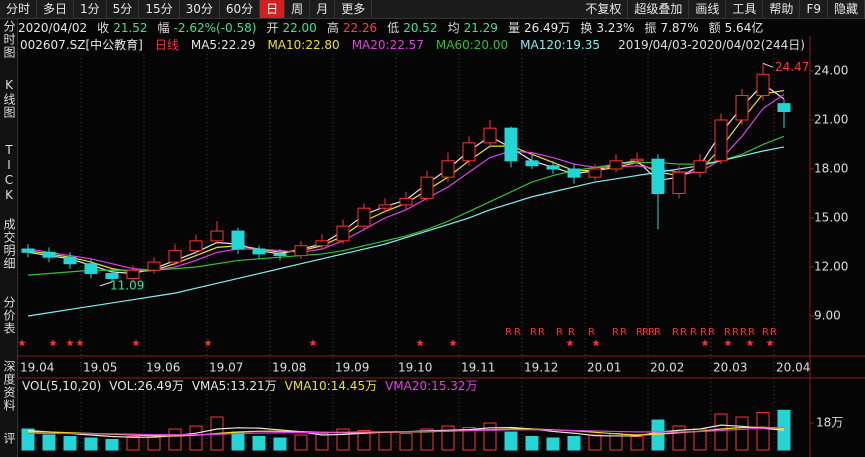  What do you see at coordinates (846, 9) in the screenshot?
I see `tool-button: 隐藏` at bounding box center [846, 9].